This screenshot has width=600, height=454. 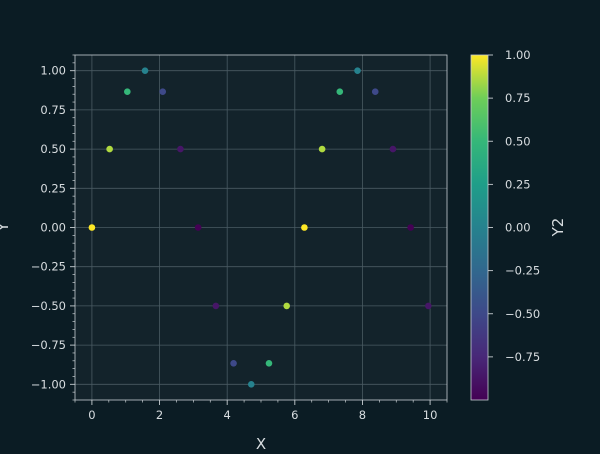 I want to click on x-tick-label: 10, so click(x=430, y=415).